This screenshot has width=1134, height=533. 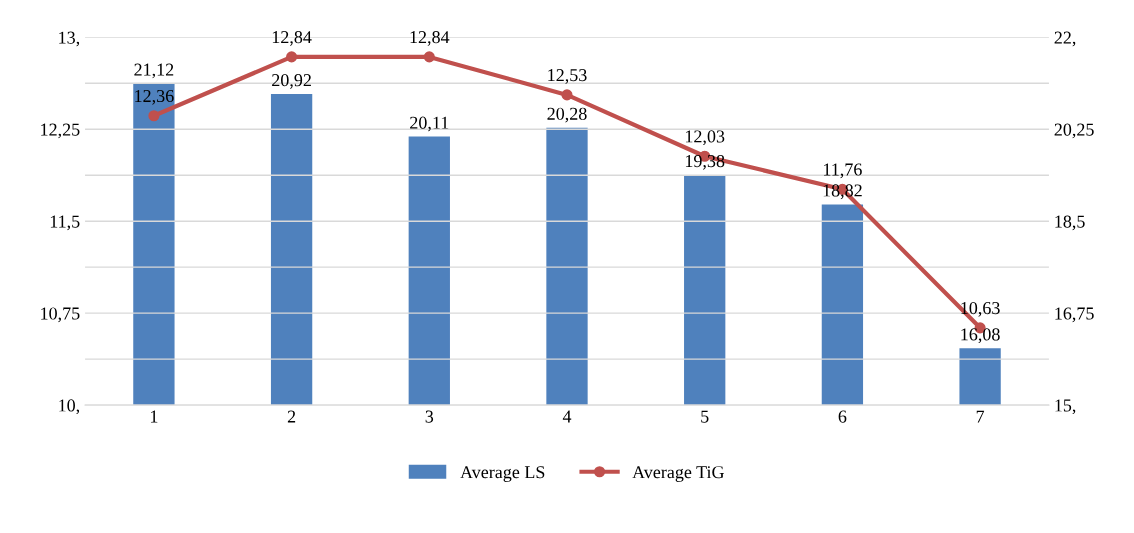 What do you see at coordinates (705, 416) in the screenshot?
I see `x-tick-label: 5` at bounding box center [705, 416].